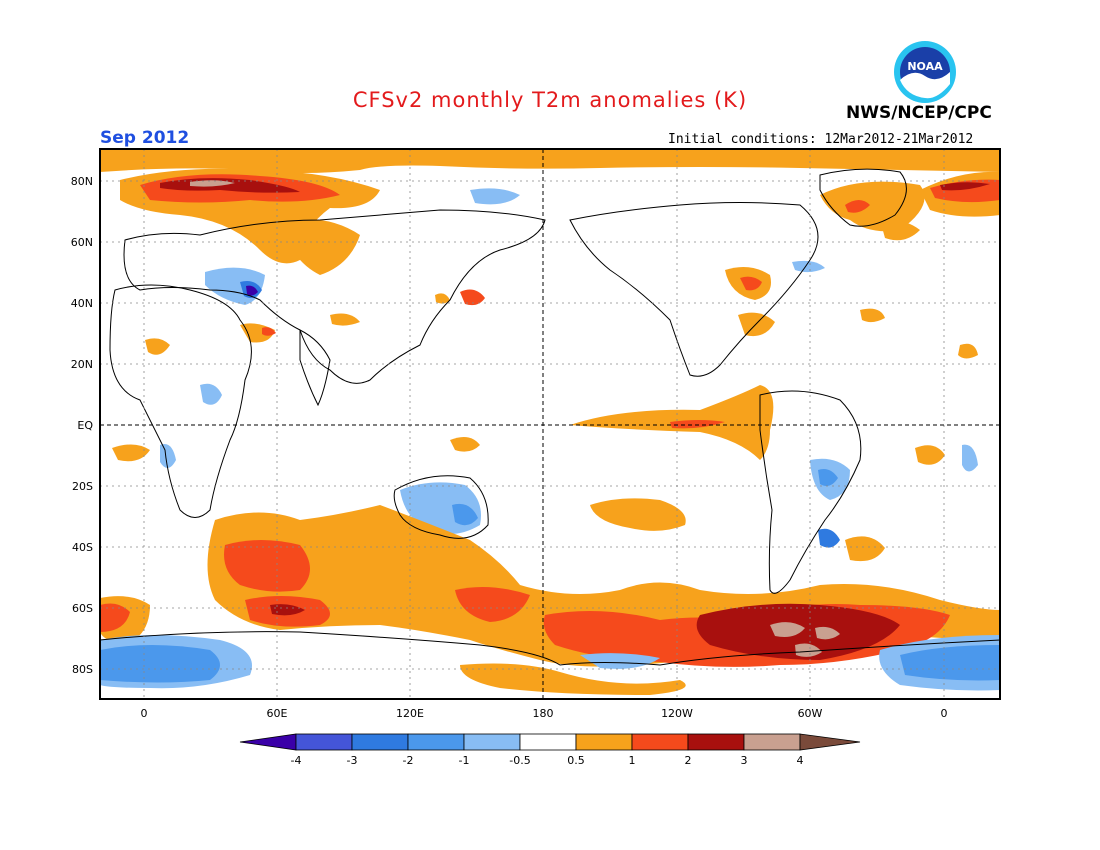 The width and height of the screenshot is (1100, 850). I want to click on lon-label: 60E, so click(277, 713).